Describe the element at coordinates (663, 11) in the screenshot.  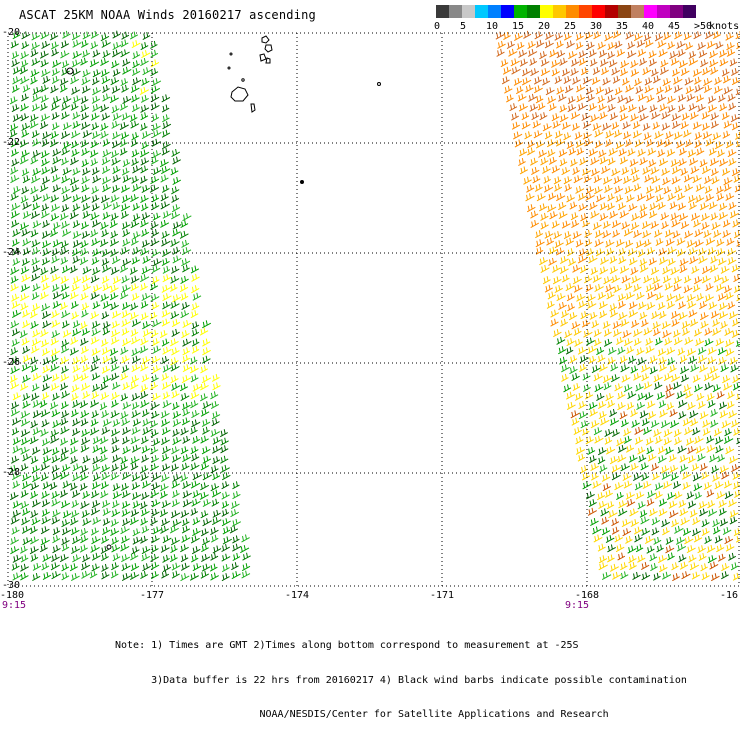
I see `colorbar-swatch` at that location.